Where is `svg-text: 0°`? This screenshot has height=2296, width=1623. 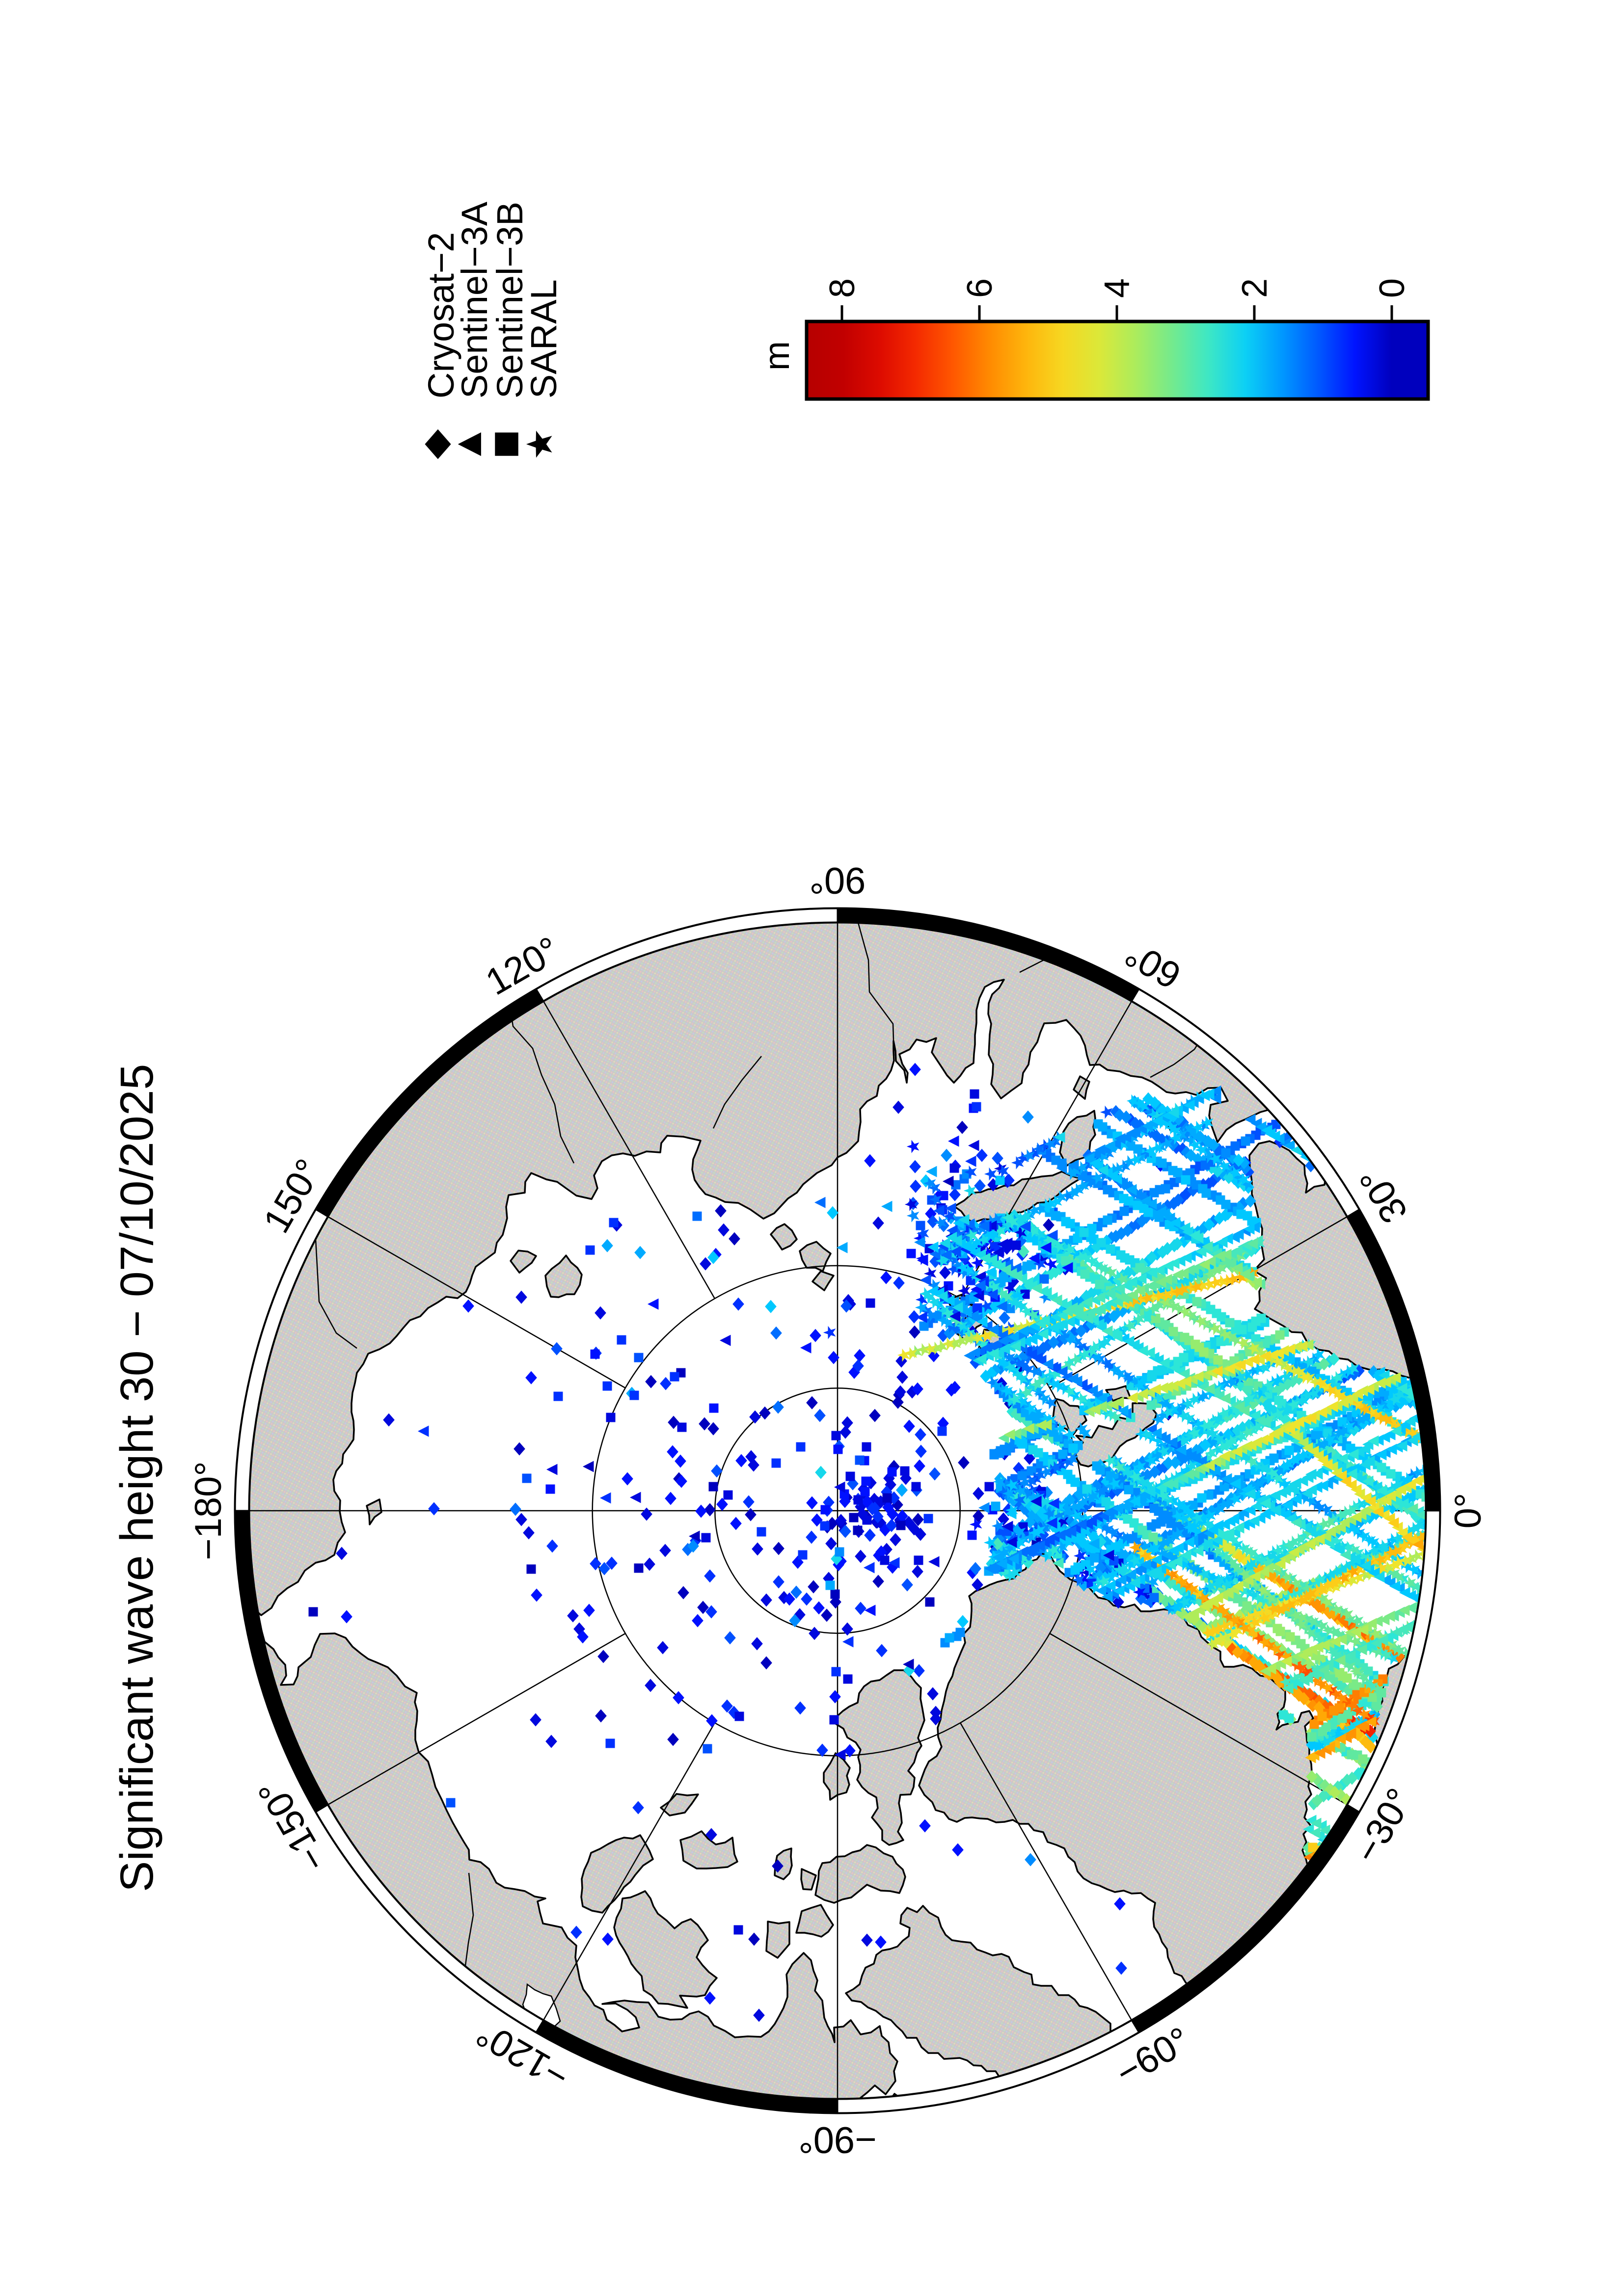
svg-text: 0° is located at coordinates (1468, 1511).